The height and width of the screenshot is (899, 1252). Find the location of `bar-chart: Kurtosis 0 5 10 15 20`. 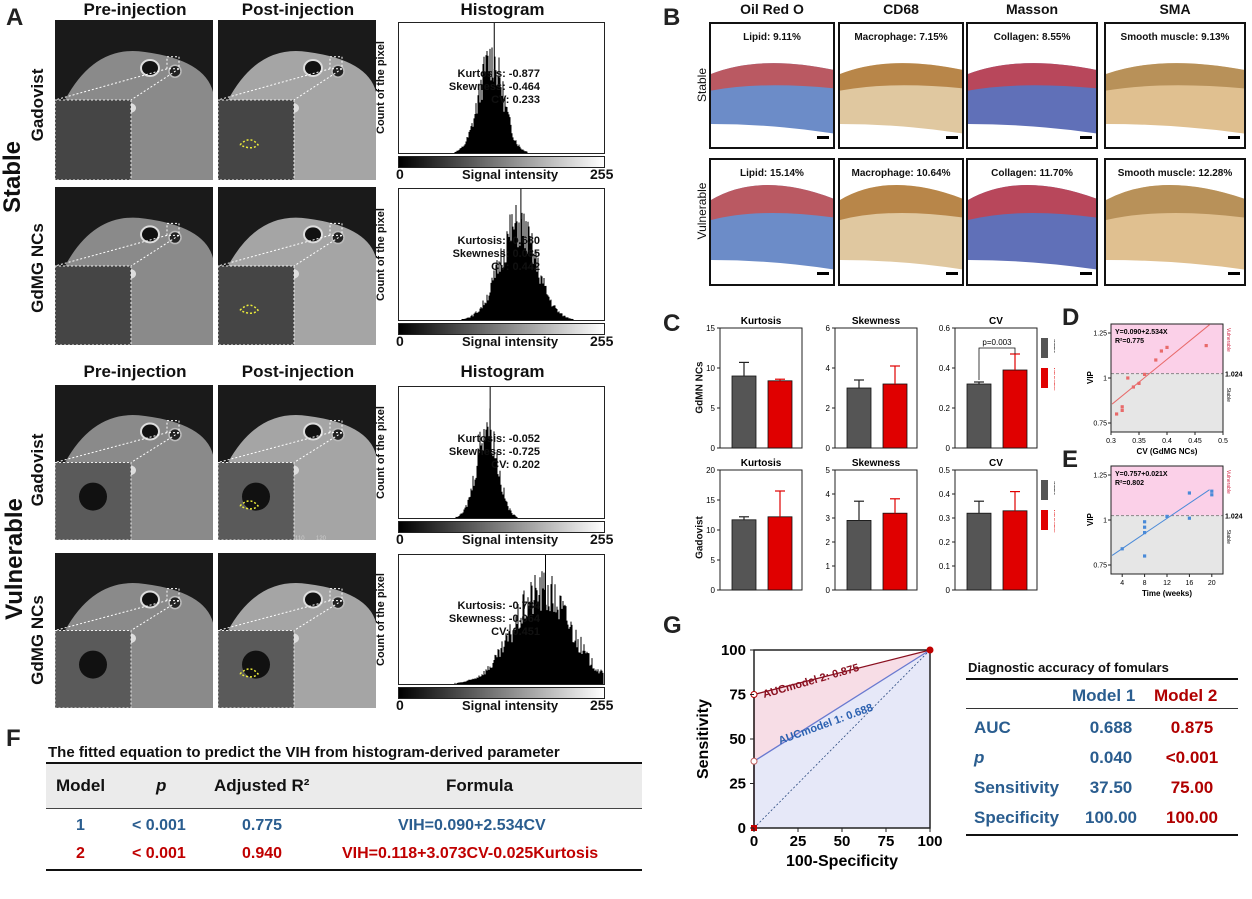

bar-chart: Kurtosis 0 5 10 15 20 is located at coordinates (754, 526).